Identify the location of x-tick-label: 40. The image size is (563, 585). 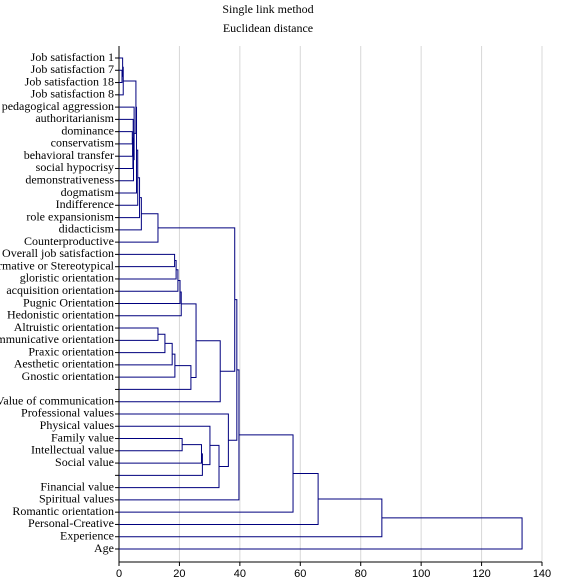
(240, 574).